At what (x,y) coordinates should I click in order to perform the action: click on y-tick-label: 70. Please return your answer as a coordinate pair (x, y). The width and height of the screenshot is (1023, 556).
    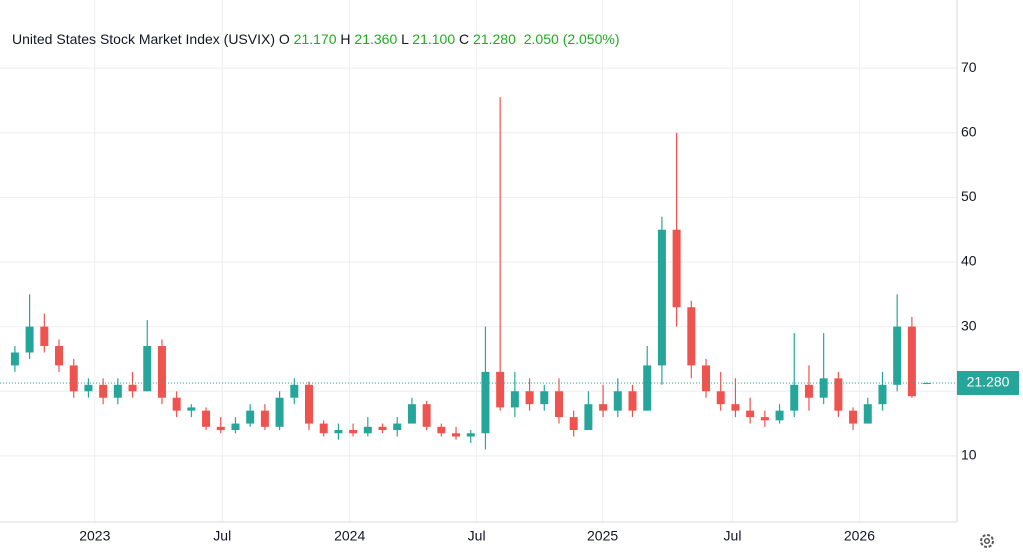
    Looking at the image, I should click on (969, 67).